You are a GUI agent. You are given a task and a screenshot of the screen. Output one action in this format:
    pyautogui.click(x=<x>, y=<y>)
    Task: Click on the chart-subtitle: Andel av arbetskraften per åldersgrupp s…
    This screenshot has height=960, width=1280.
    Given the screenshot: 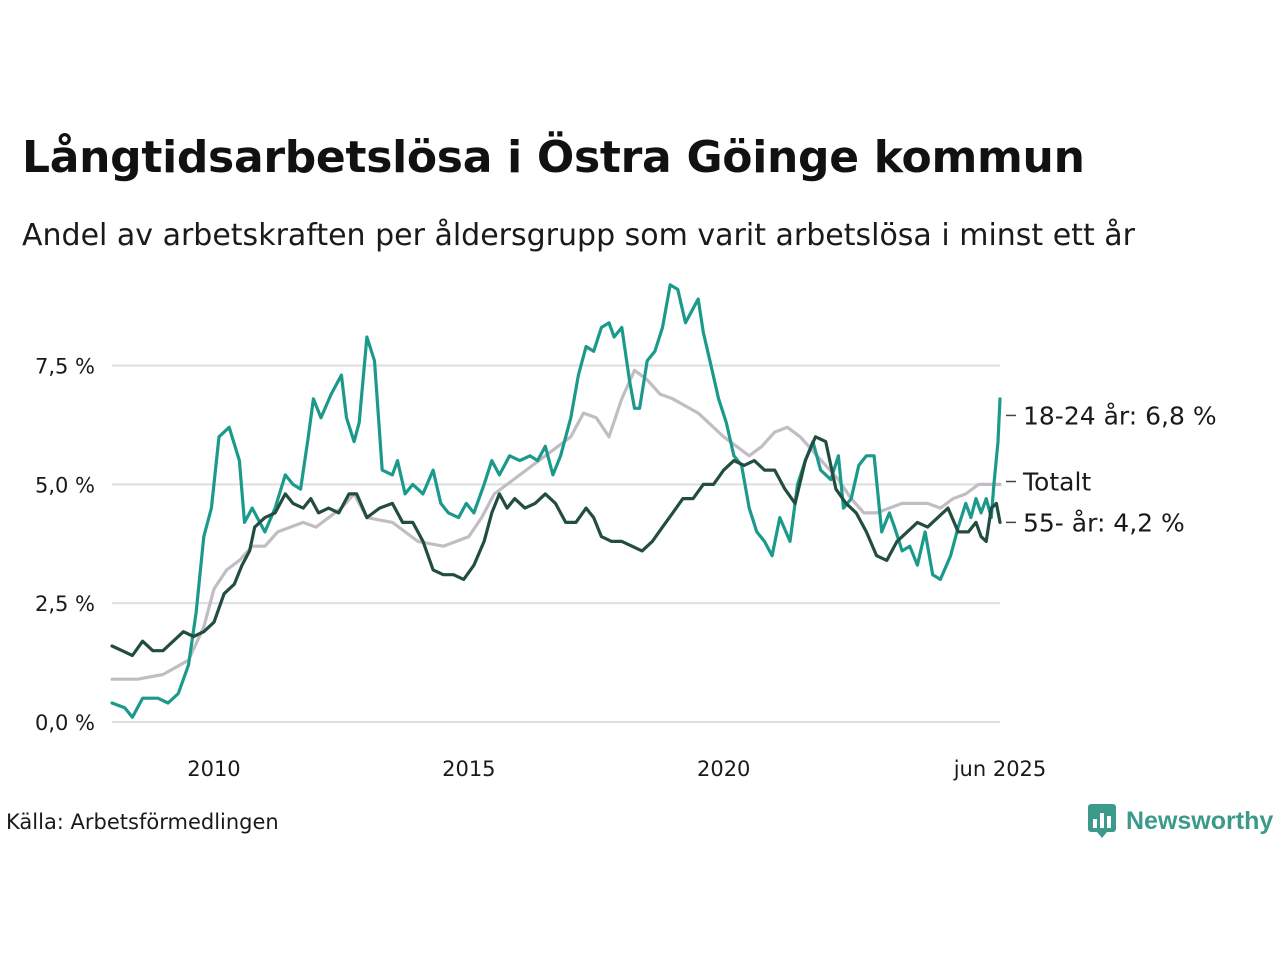 What is the action you would take?
    pyautogui.click(x=578, y=235)
    